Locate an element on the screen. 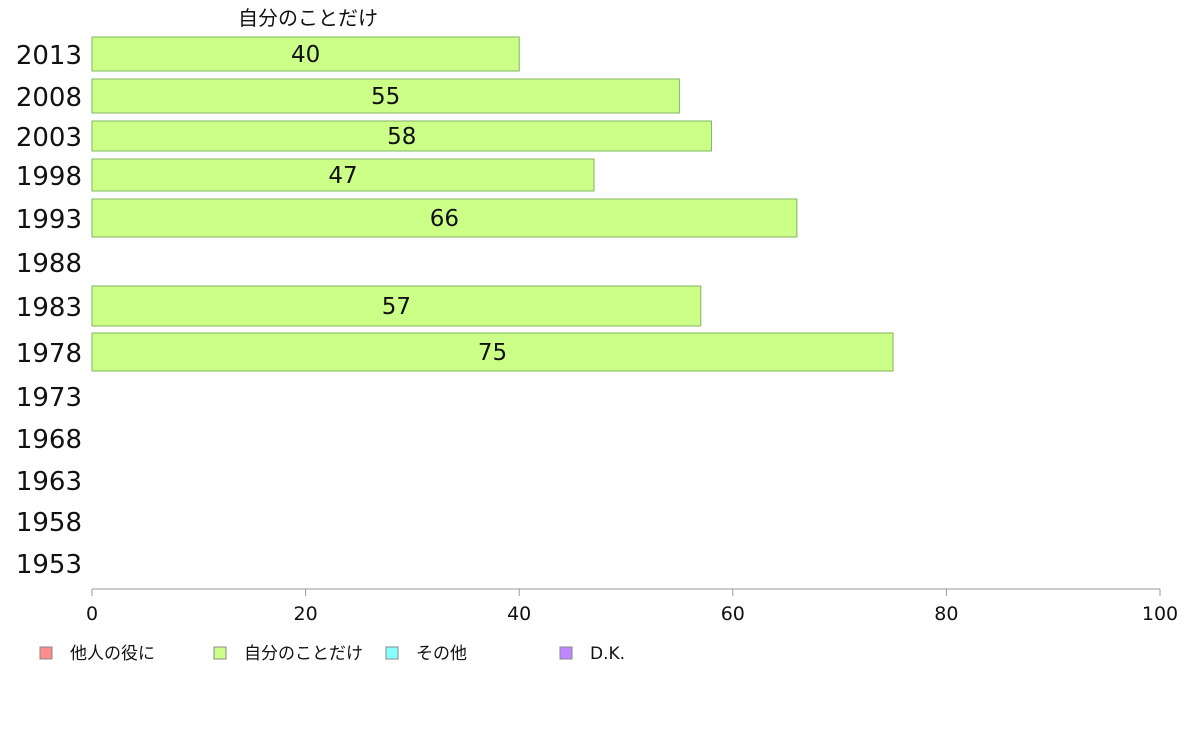  x-tick-label-0: 0 is located at coordinates (92, 614).